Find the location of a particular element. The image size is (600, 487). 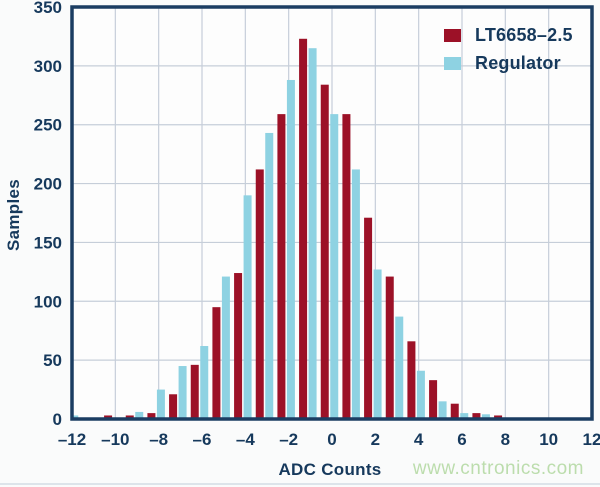

y-tick-label: 300 is located at coordinates (48, 66).